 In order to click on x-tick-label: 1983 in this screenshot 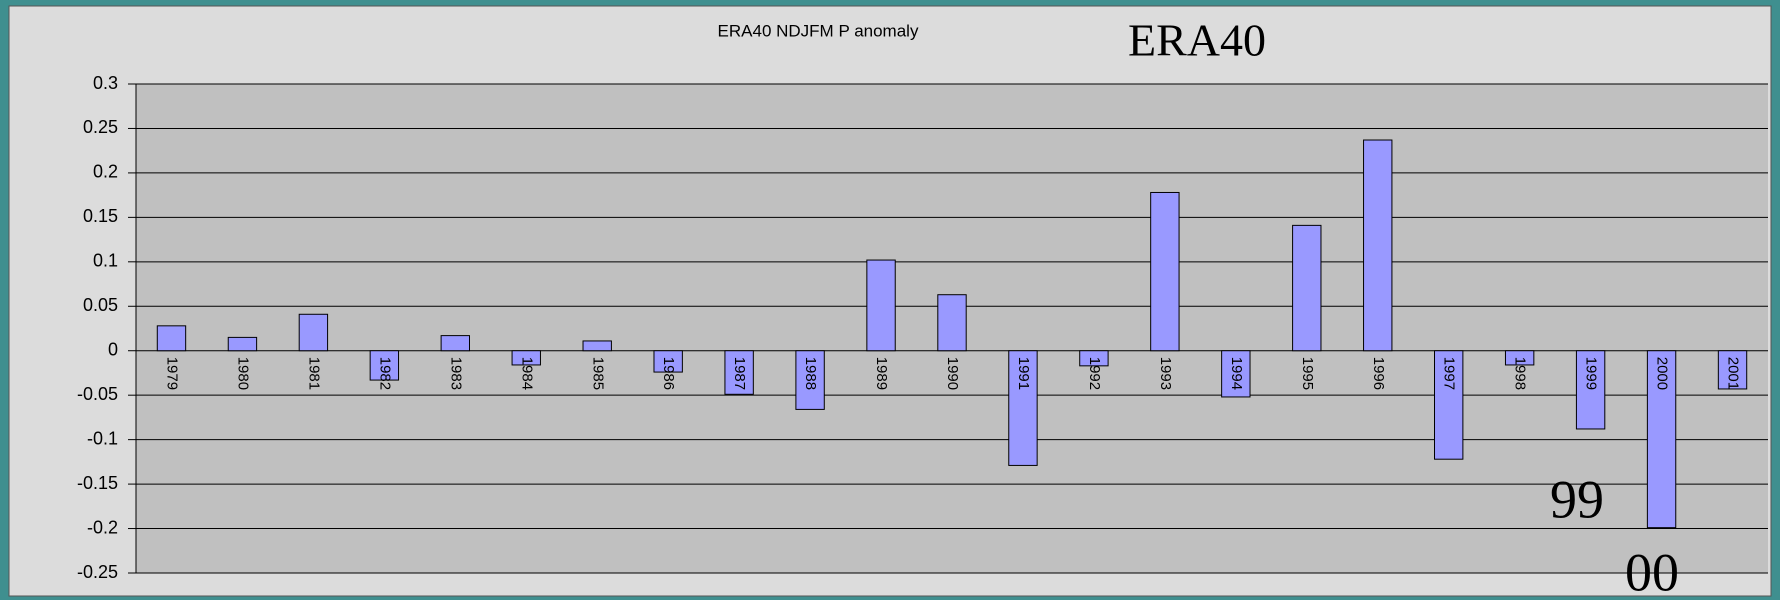, I will do `click(455, 373)`.